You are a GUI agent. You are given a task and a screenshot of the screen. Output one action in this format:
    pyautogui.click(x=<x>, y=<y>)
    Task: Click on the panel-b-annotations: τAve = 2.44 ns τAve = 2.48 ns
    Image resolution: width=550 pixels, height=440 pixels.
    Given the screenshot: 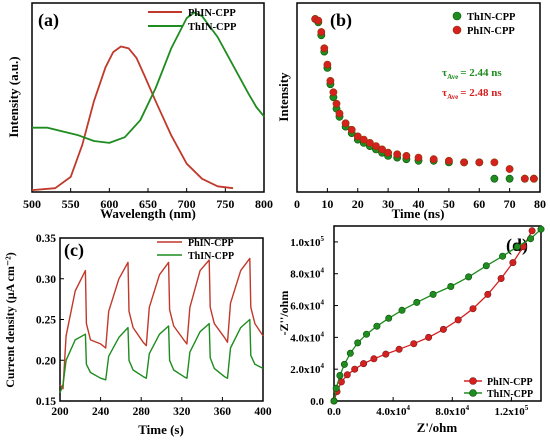 What is the action you would take?
    pyautogui.click(x=472, y=84)
    